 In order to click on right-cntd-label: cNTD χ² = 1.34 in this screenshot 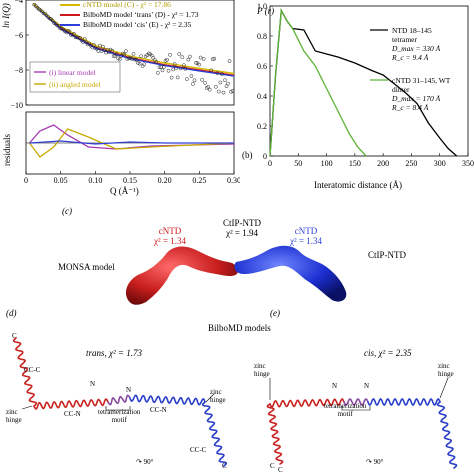, I will do `click(306, 236)`.